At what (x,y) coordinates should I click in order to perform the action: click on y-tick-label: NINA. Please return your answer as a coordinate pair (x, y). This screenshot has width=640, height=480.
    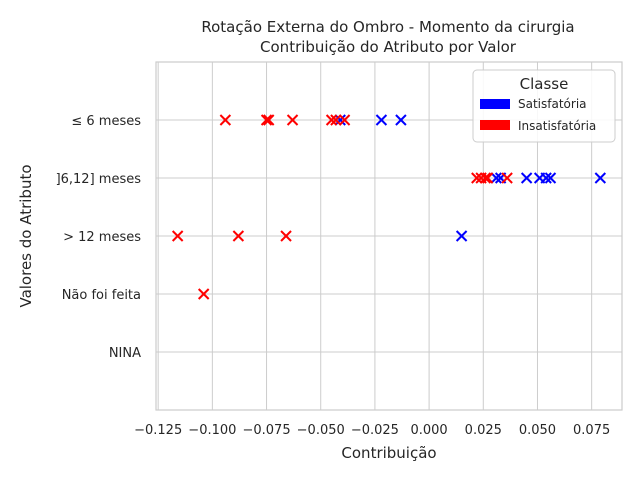
    Looking at the image, I should click on (125, 353).